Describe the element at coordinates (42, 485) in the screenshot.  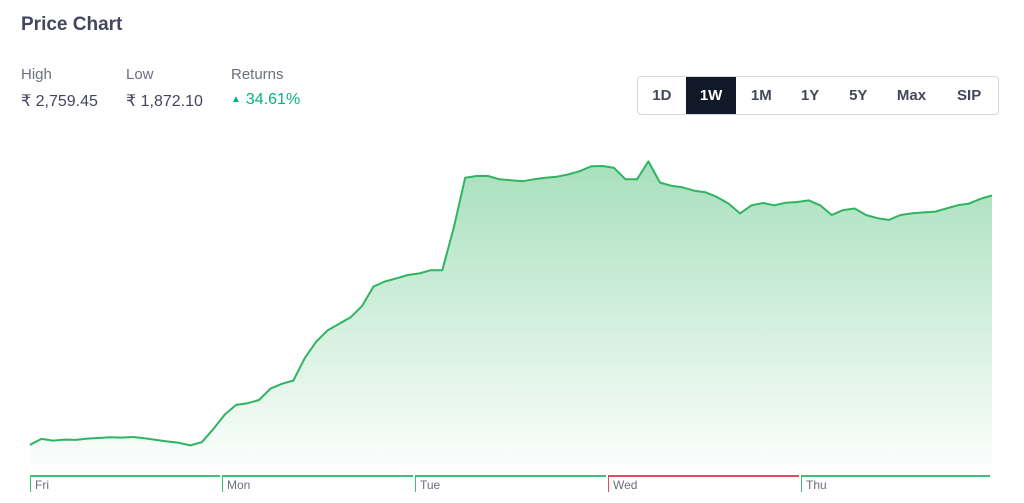
I see `day-label-fri: Fri` at that location.